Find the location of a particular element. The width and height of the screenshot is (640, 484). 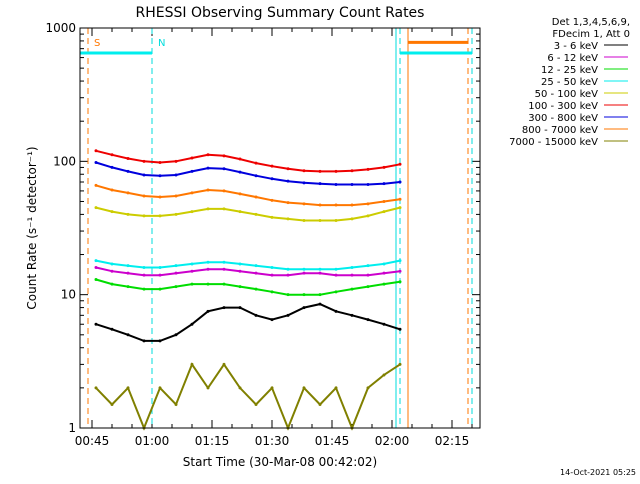

x-tick-label: 01:45 is located at coordinates (332, 441).